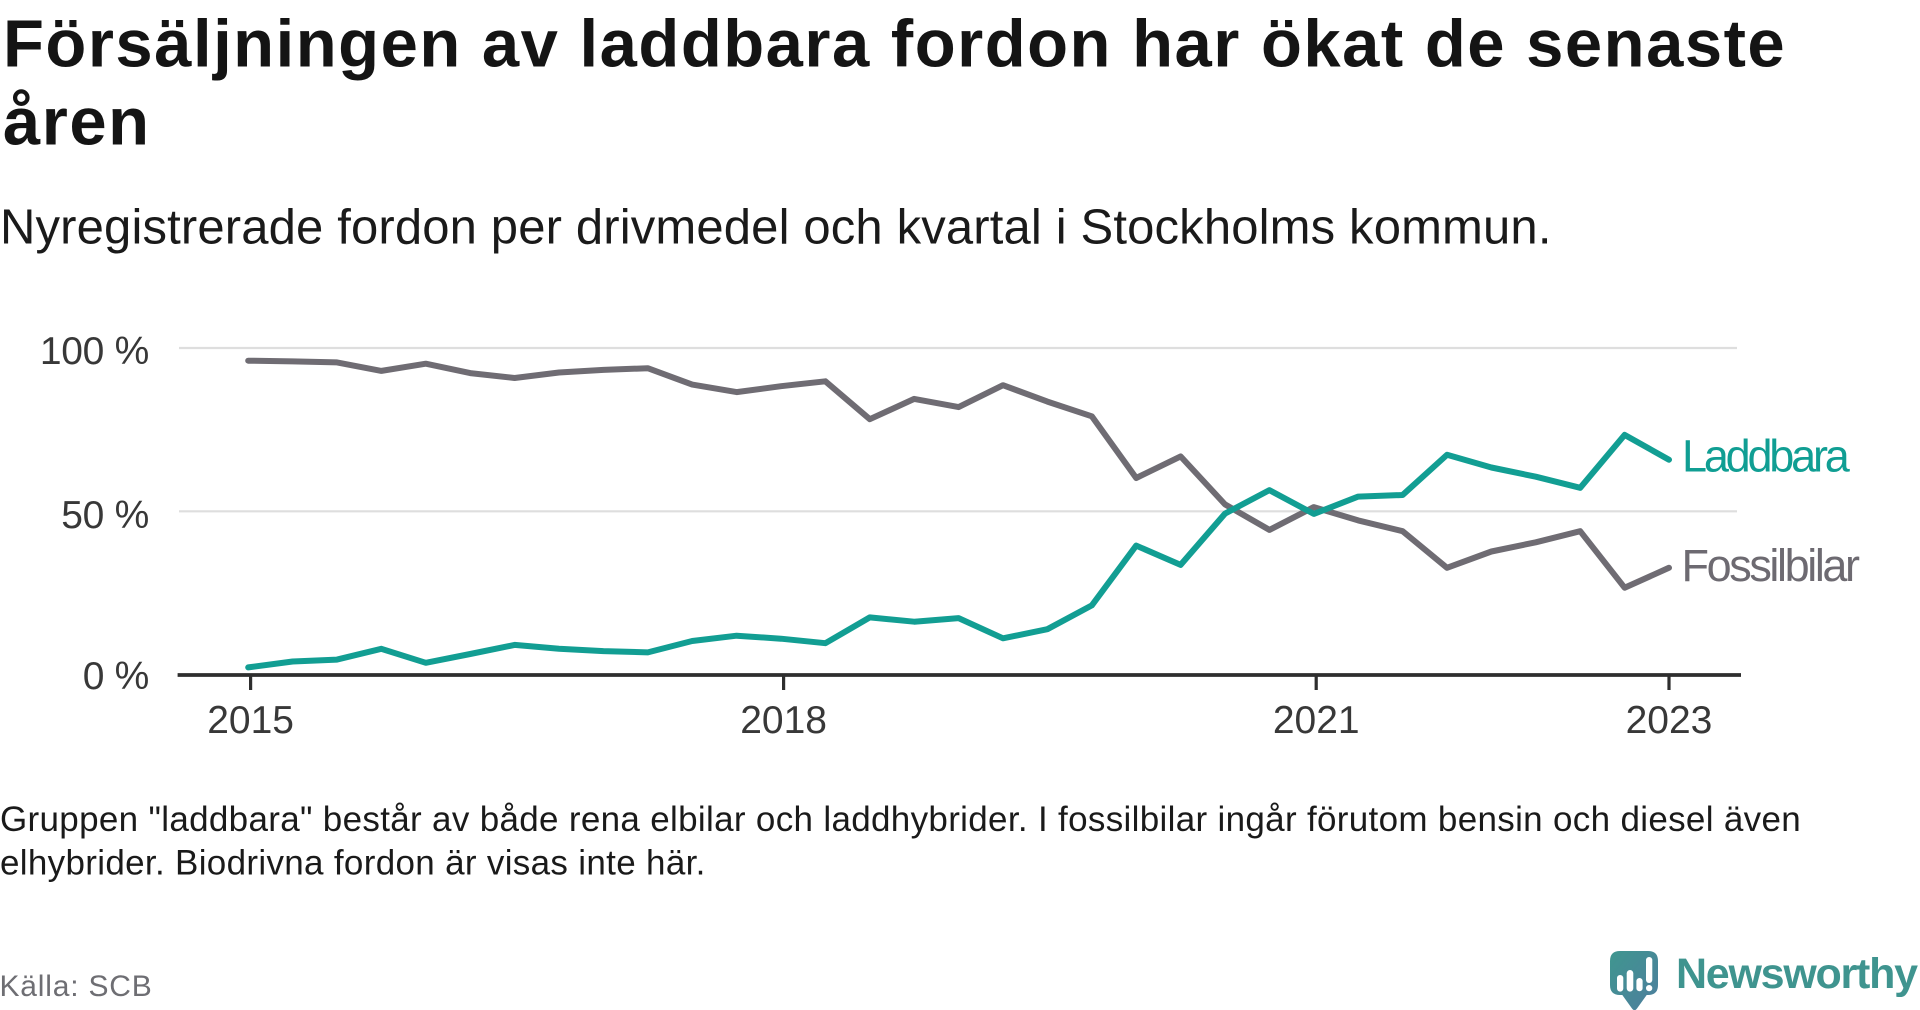 The image size is (1920, 1010). I want to click on svg-text: 2023, so click(1669, 720).